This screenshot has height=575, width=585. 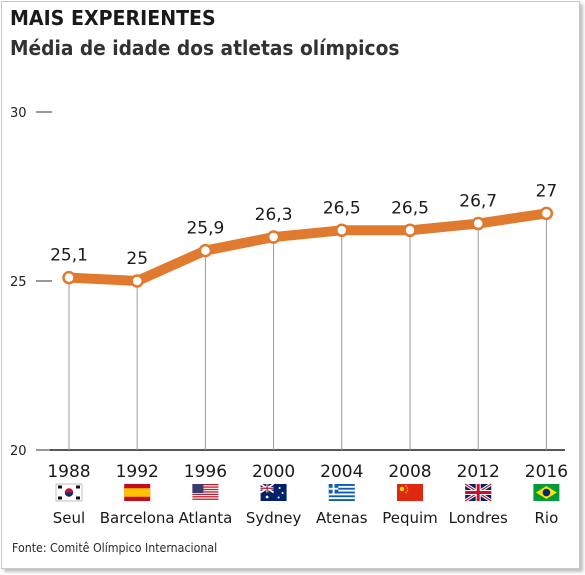 What do you see at coordinates (137, 472) in the screenshot?
I see `x-tick-label: 1992` at bounding box center [137, 472].